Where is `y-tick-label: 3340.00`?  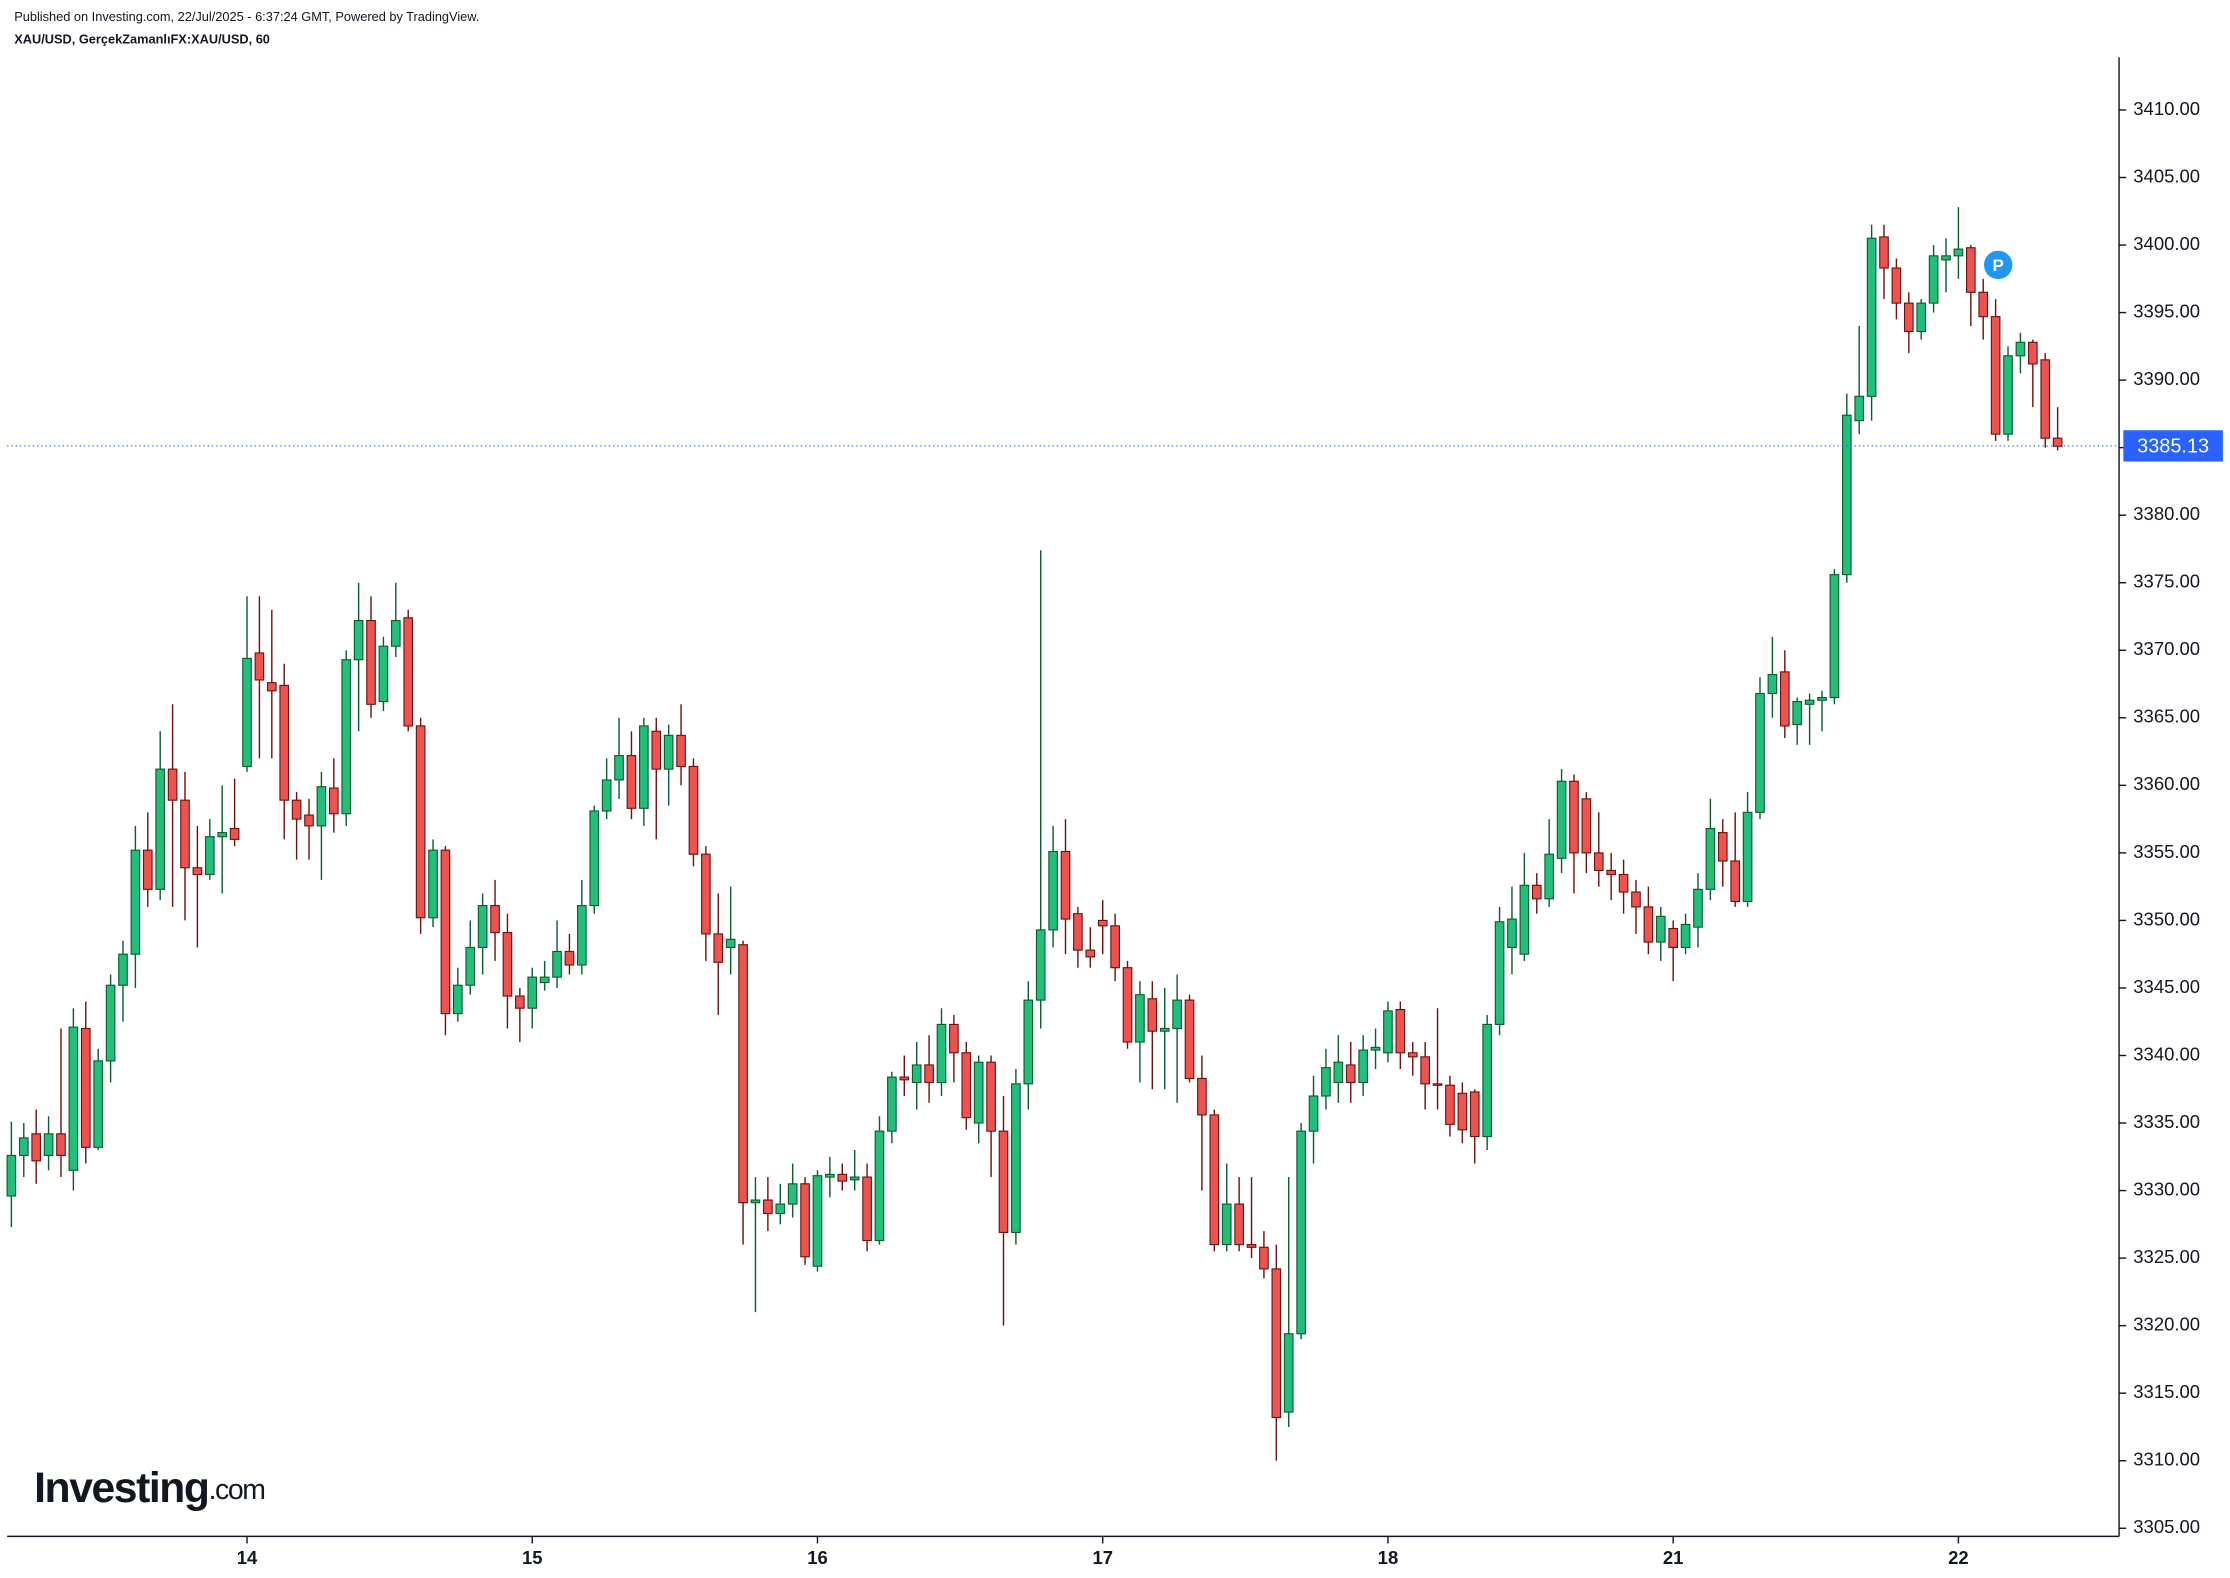
y-tick-label: 3340.00 is located at coordinates (2166, 1053).